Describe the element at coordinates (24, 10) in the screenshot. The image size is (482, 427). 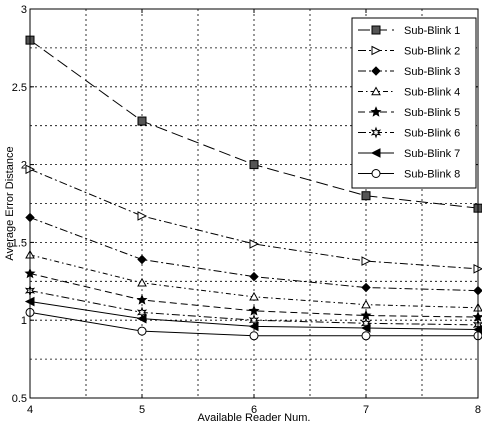
I see `y-tick-label: 3` at that location.